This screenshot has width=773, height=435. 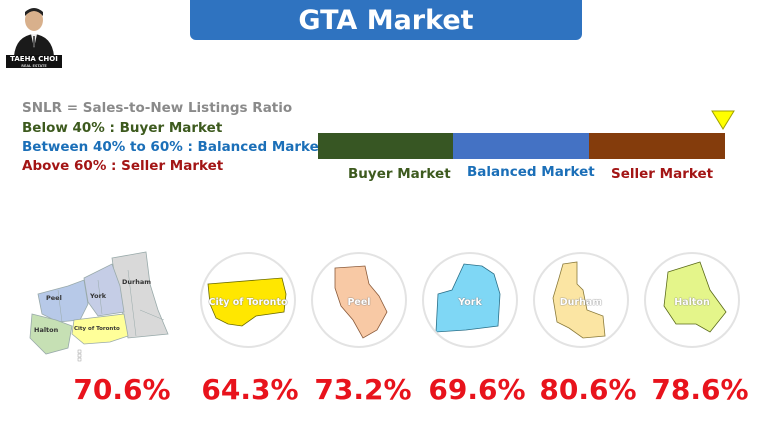 What do you see at coordinates (54, 298) in the screenshot?
I see `map-label-peel: Peel` at bounding box center [54, 298].